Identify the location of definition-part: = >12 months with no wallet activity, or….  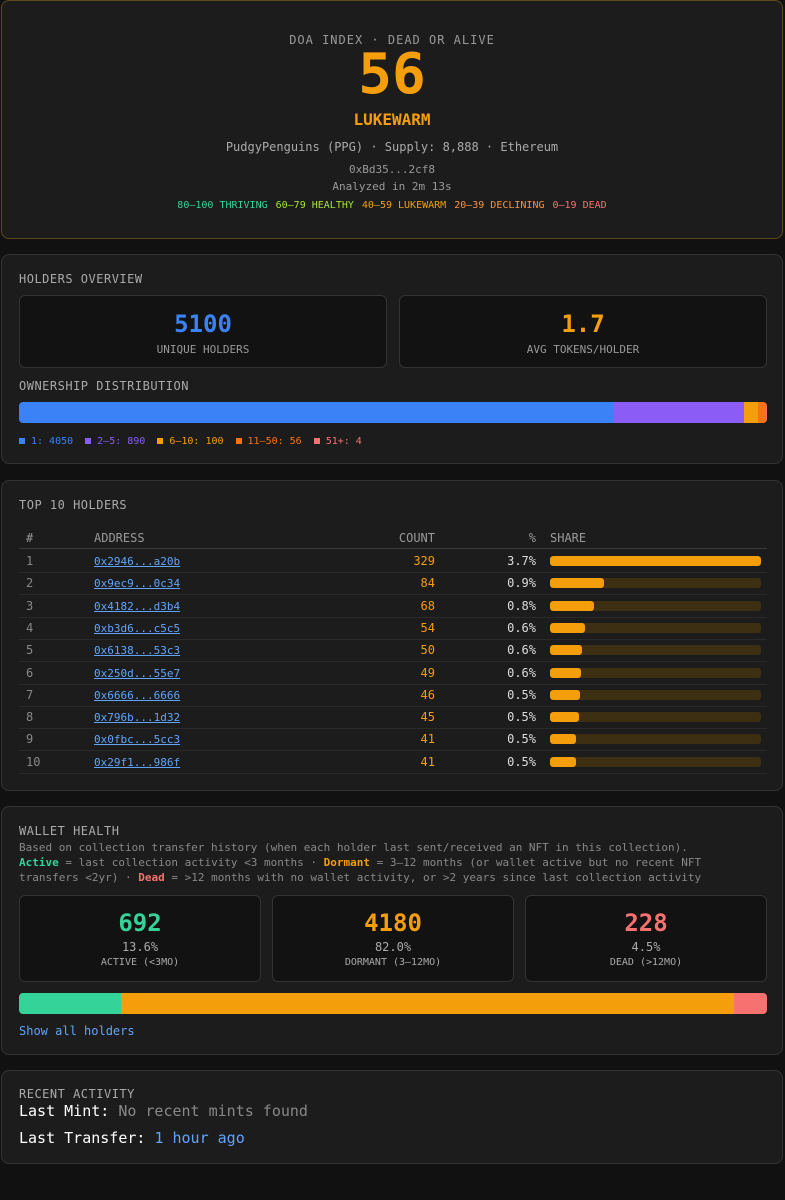
(433, 877).